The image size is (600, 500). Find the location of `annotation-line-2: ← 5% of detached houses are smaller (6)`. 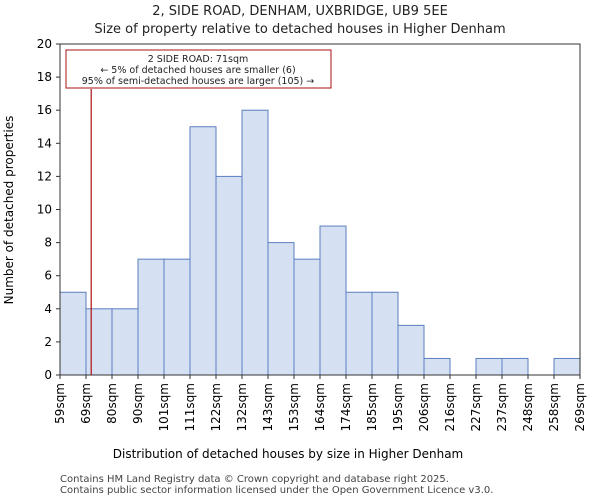

annotation-line-2: ← 5% of detached houses are smaller (6) is located at coordinates (197, 70).